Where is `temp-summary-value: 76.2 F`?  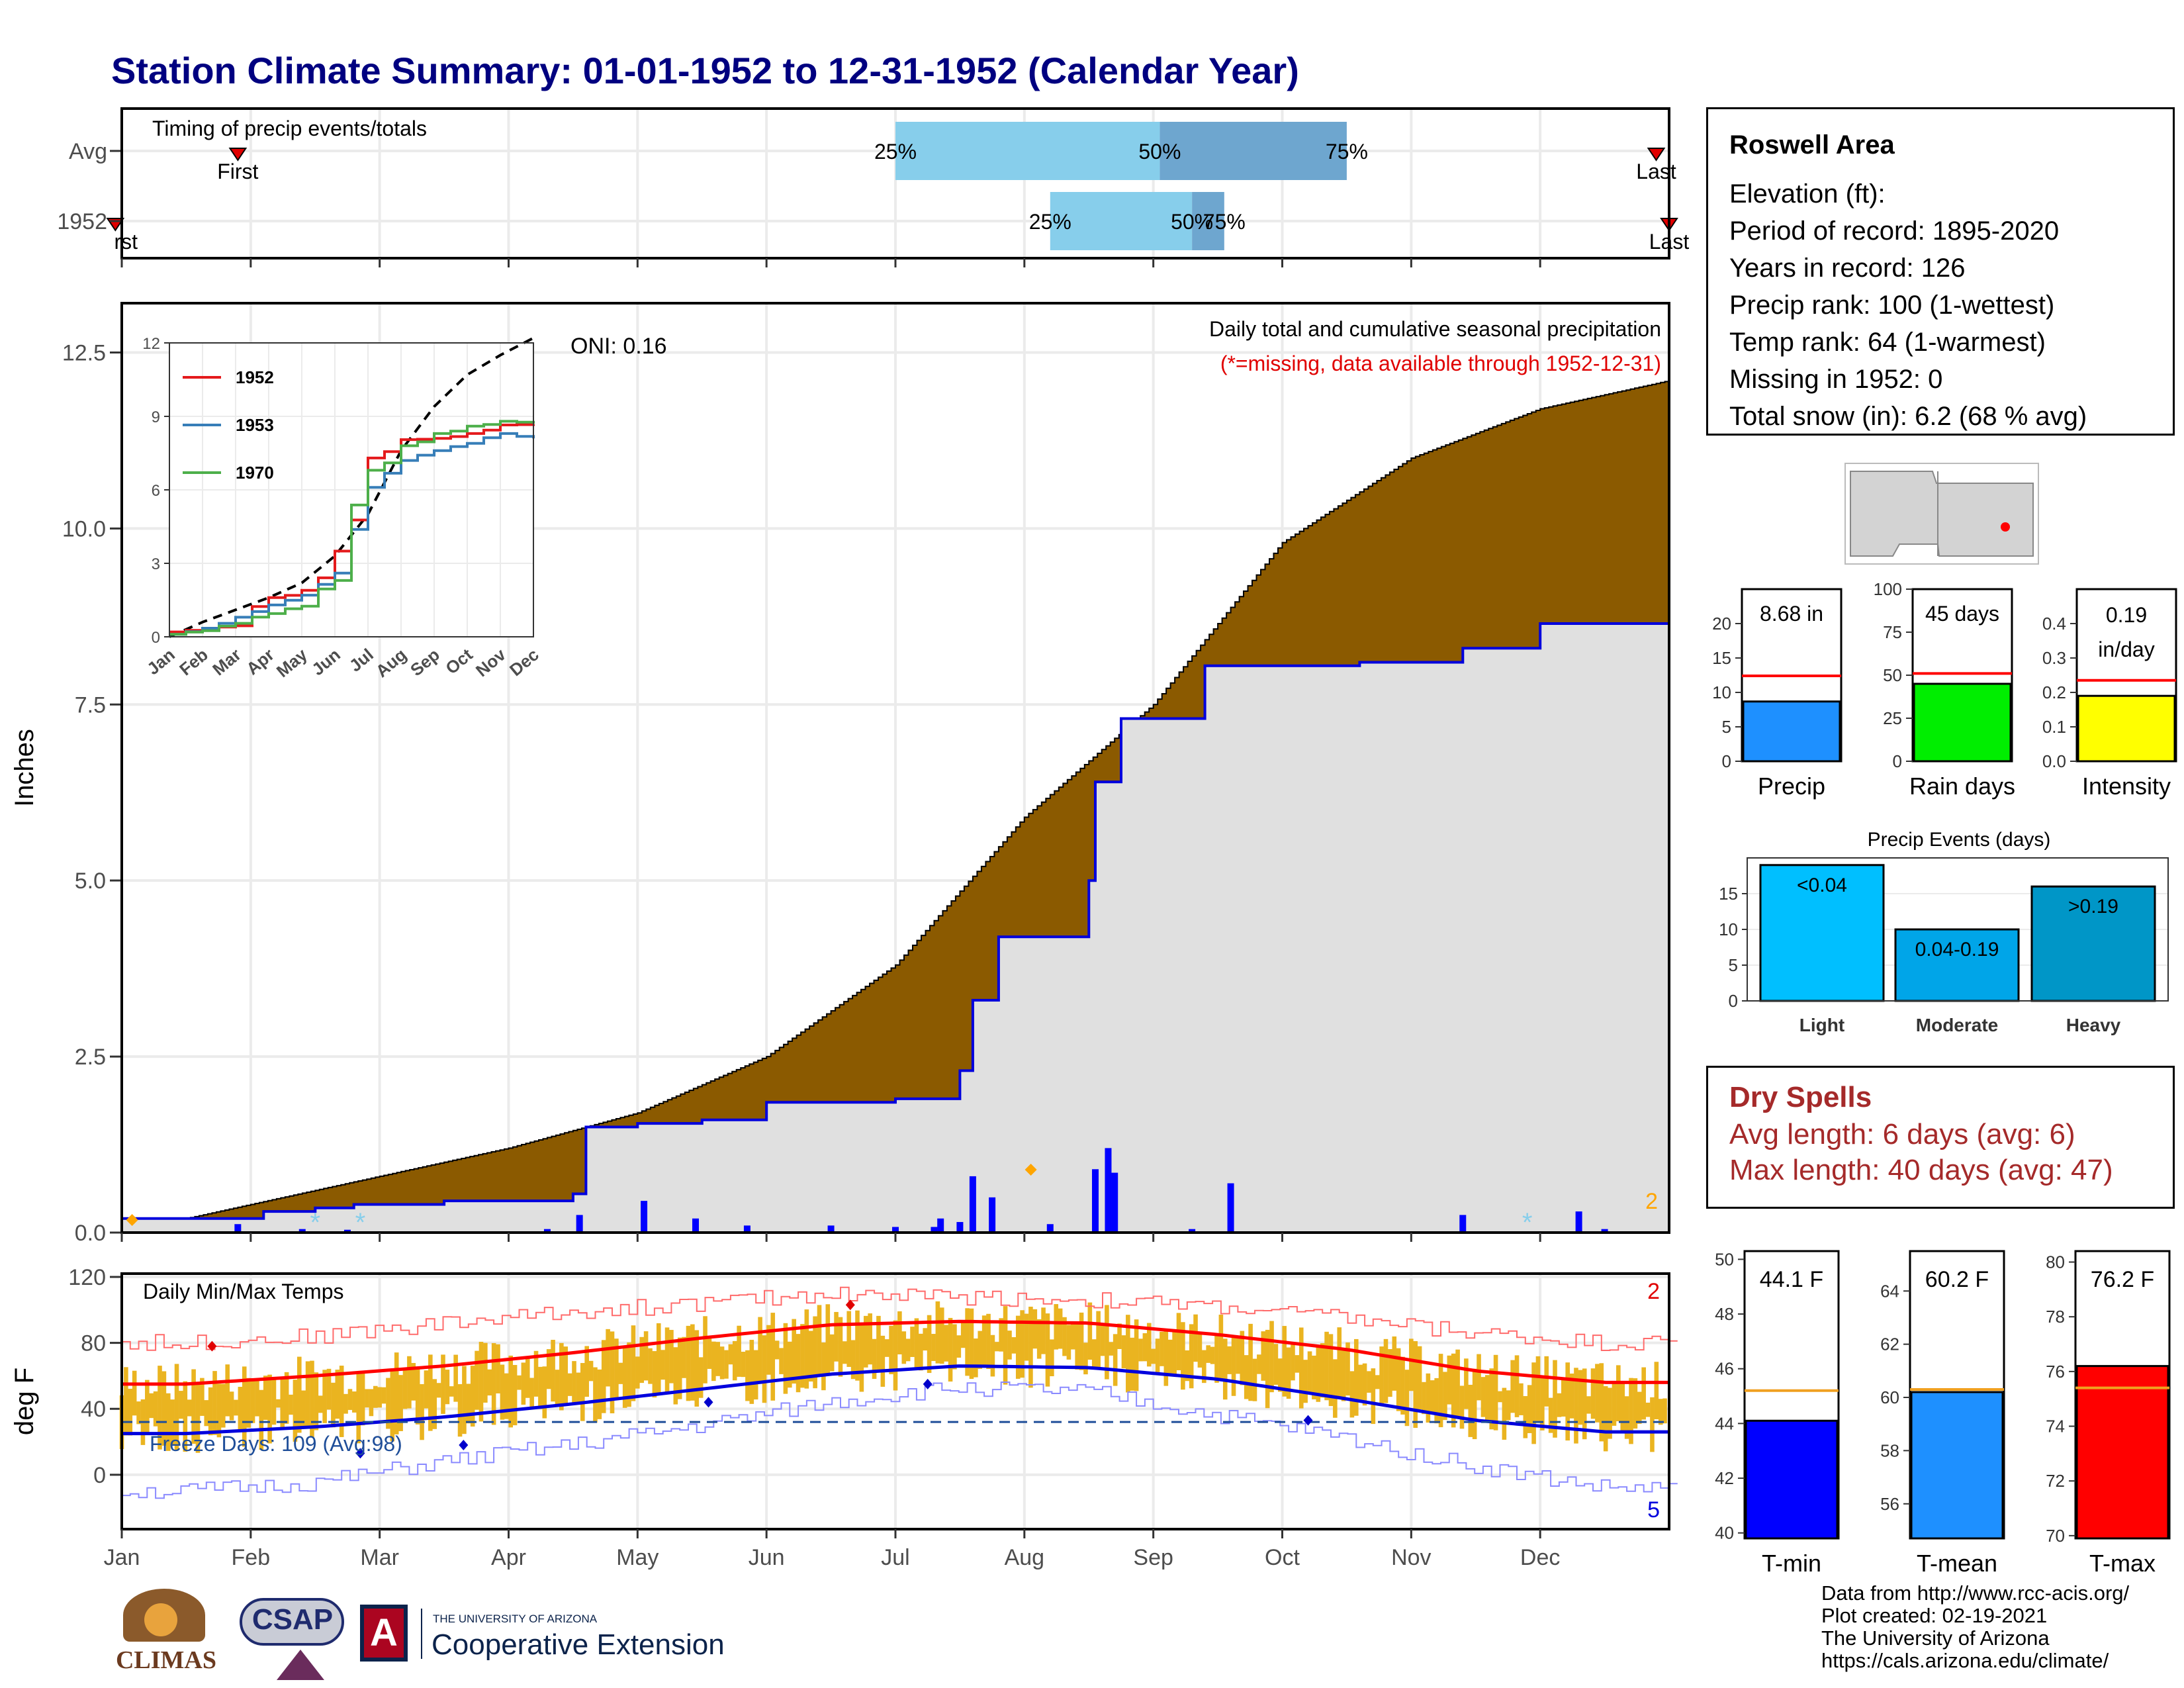
temp-summary-value: 76.2 F is located at coordinates (2122, 1279).